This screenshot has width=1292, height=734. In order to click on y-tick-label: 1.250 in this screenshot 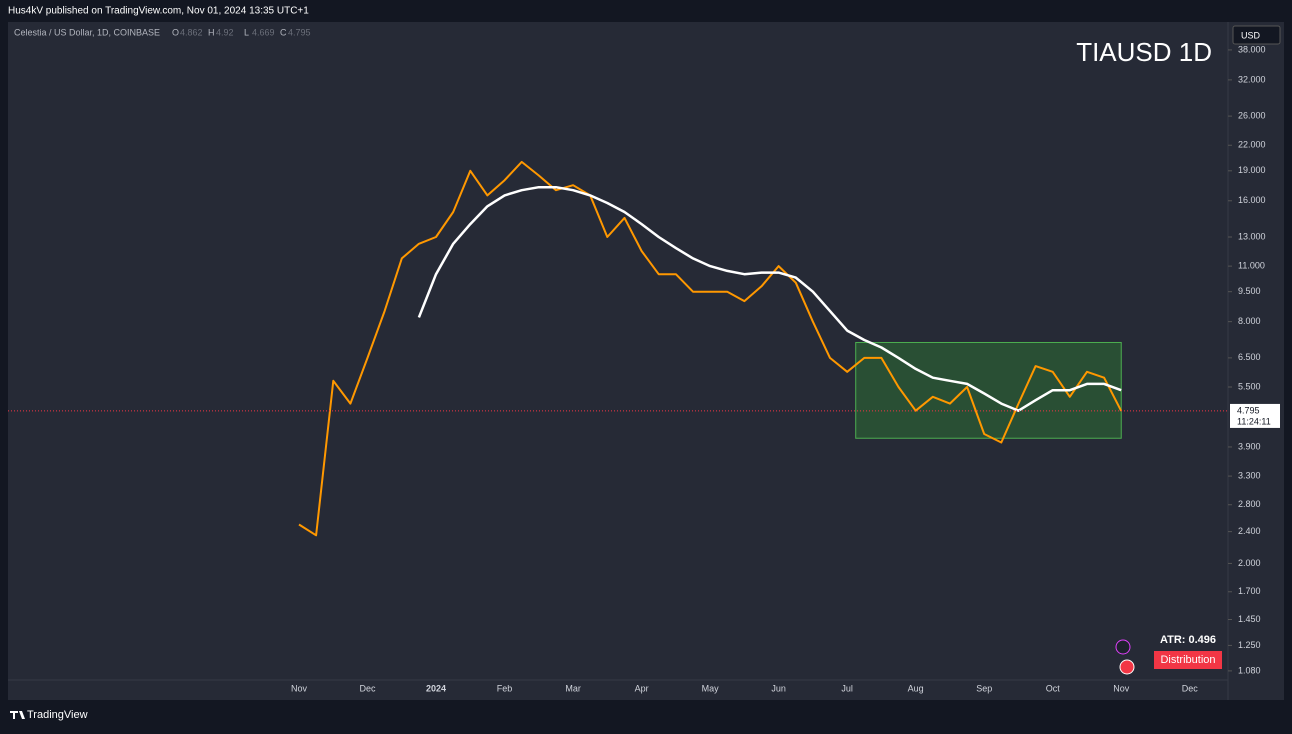, I will do `click(1249, 645)`.